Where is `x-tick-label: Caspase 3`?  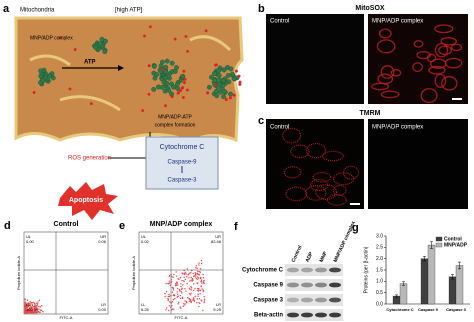
x-tick-label: Caspase 3 is located at coordinates (456, 309).